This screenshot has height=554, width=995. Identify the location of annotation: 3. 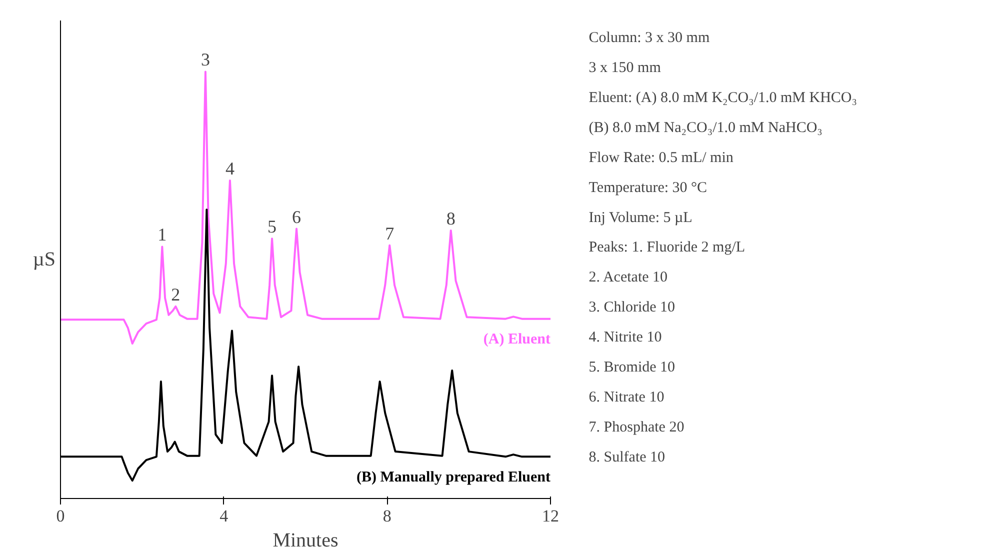
(205, 60).